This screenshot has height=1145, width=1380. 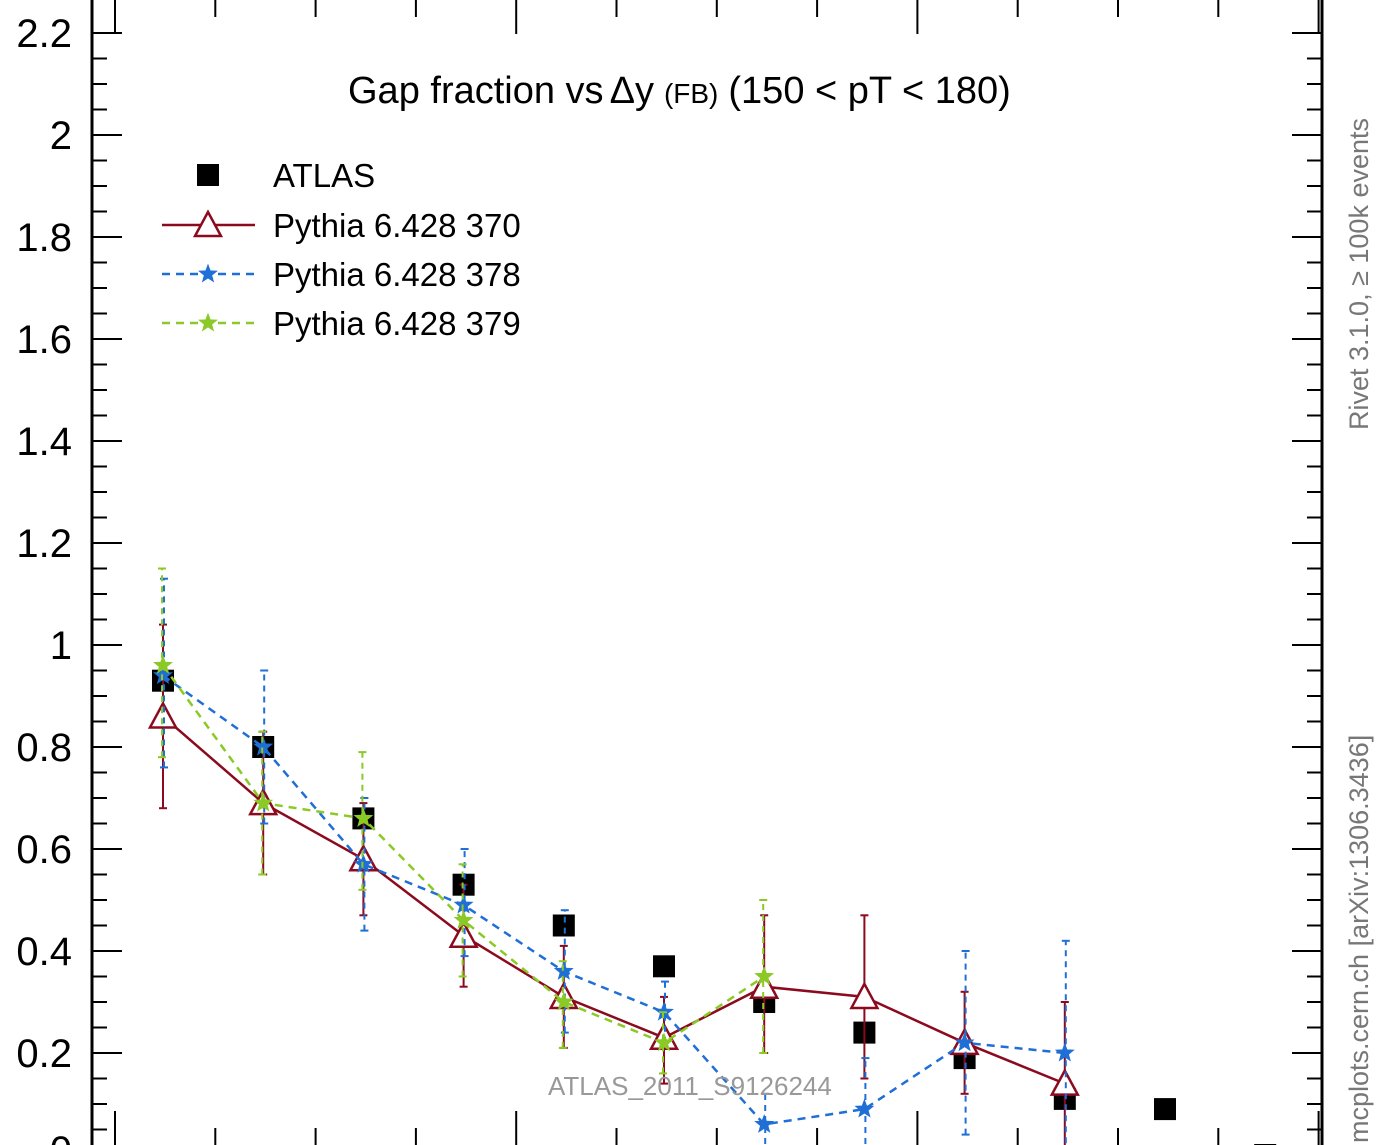 I want to click on watermark: ATLAS_2011_S9126244, so click(x=690, y=1086).